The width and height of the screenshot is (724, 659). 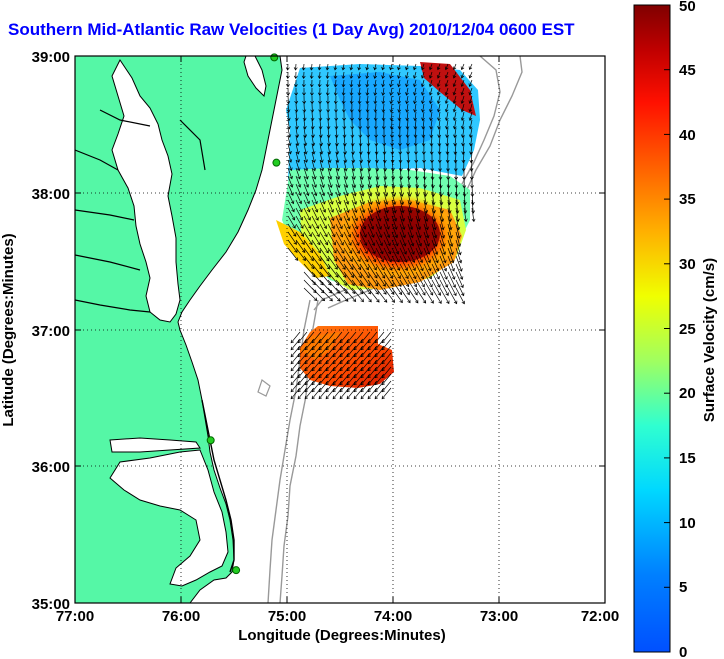 I want to click on colorbar-tick: 40, so click(x=687, y=135).